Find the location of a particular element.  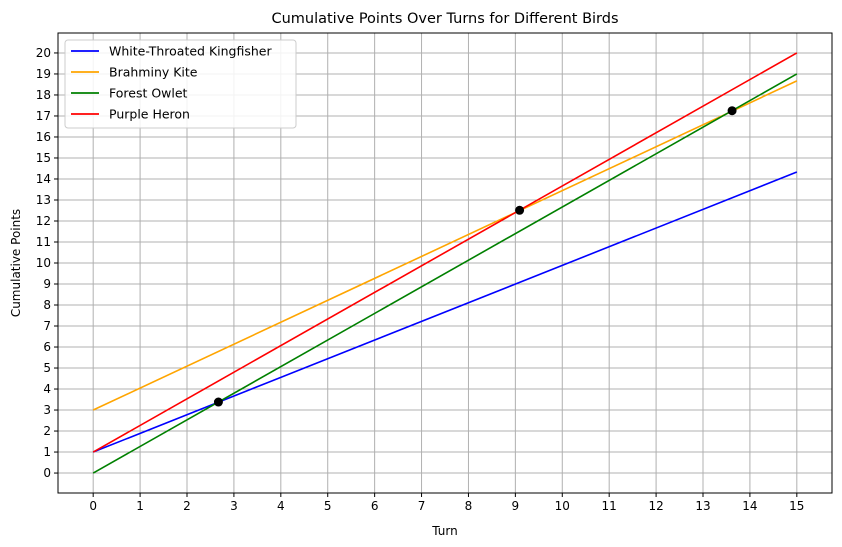

legend-label: Brahminy Kite is located at coordinates (153, 72).